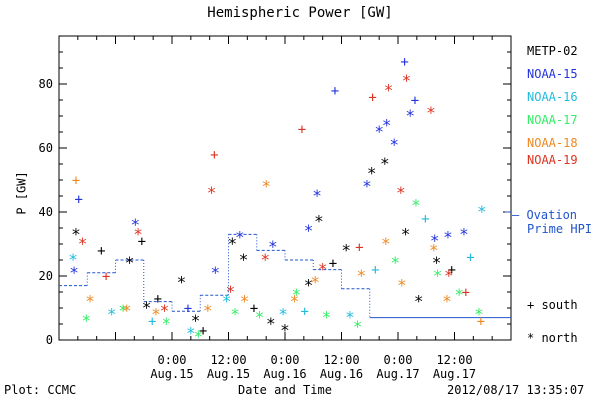 This screenshot has height=400, width=600. What do you see at coordinates (341, 374) in the screenshot?
I see `x-tick-date-label: Aug.16` at bounding box center [341, 374].